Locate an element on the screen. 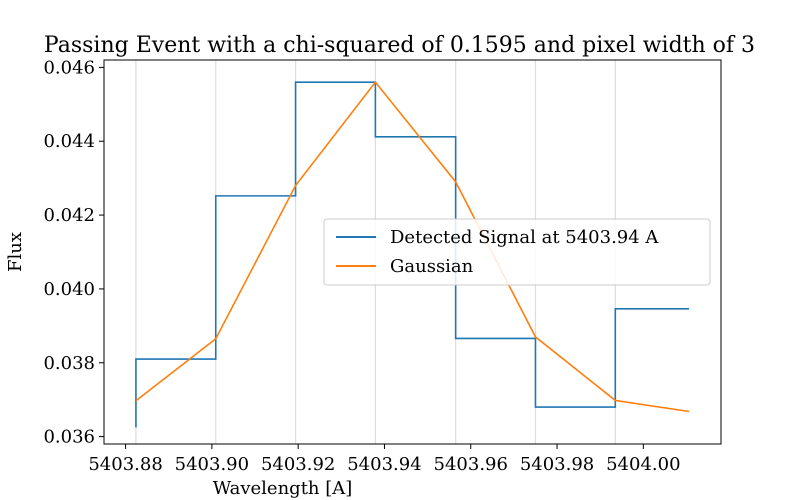 The width and height of the screenshot is (800, 500). y-tick-label-1: 0.038 is located at coordinates (69, 363).